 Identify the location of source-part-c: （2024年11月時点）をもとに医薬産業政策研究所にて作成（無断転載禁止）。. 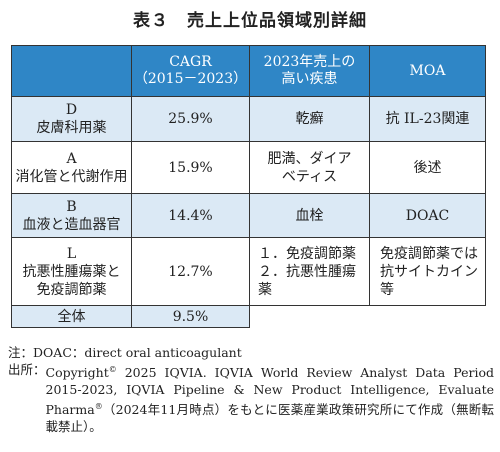
(269, 418).